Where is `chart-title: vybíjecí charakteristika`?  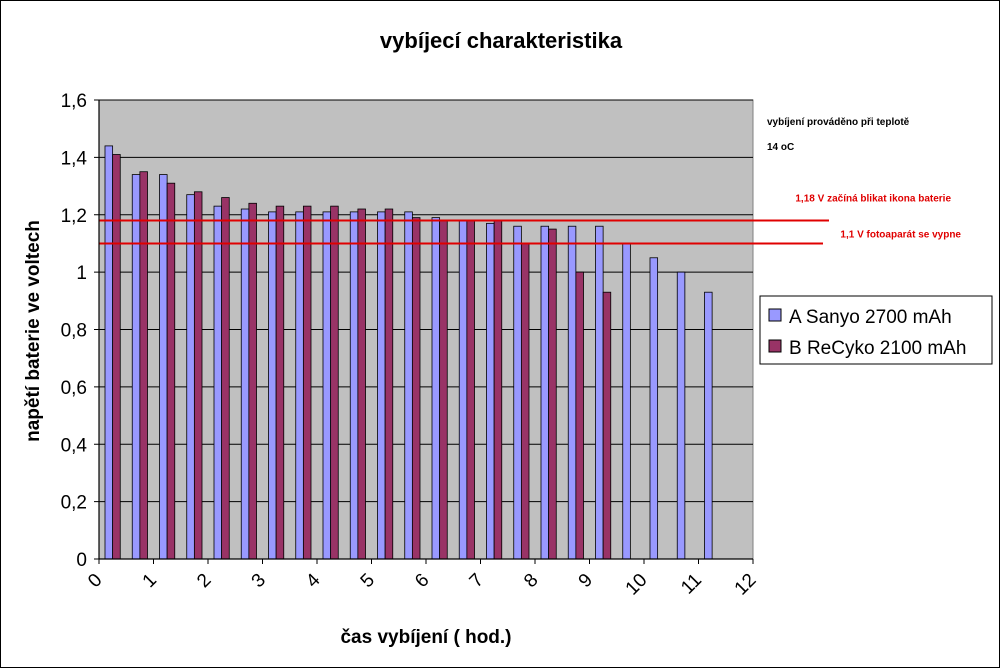 chart-title: vybíjecí charakteristika is located at coordinates (501, 40).